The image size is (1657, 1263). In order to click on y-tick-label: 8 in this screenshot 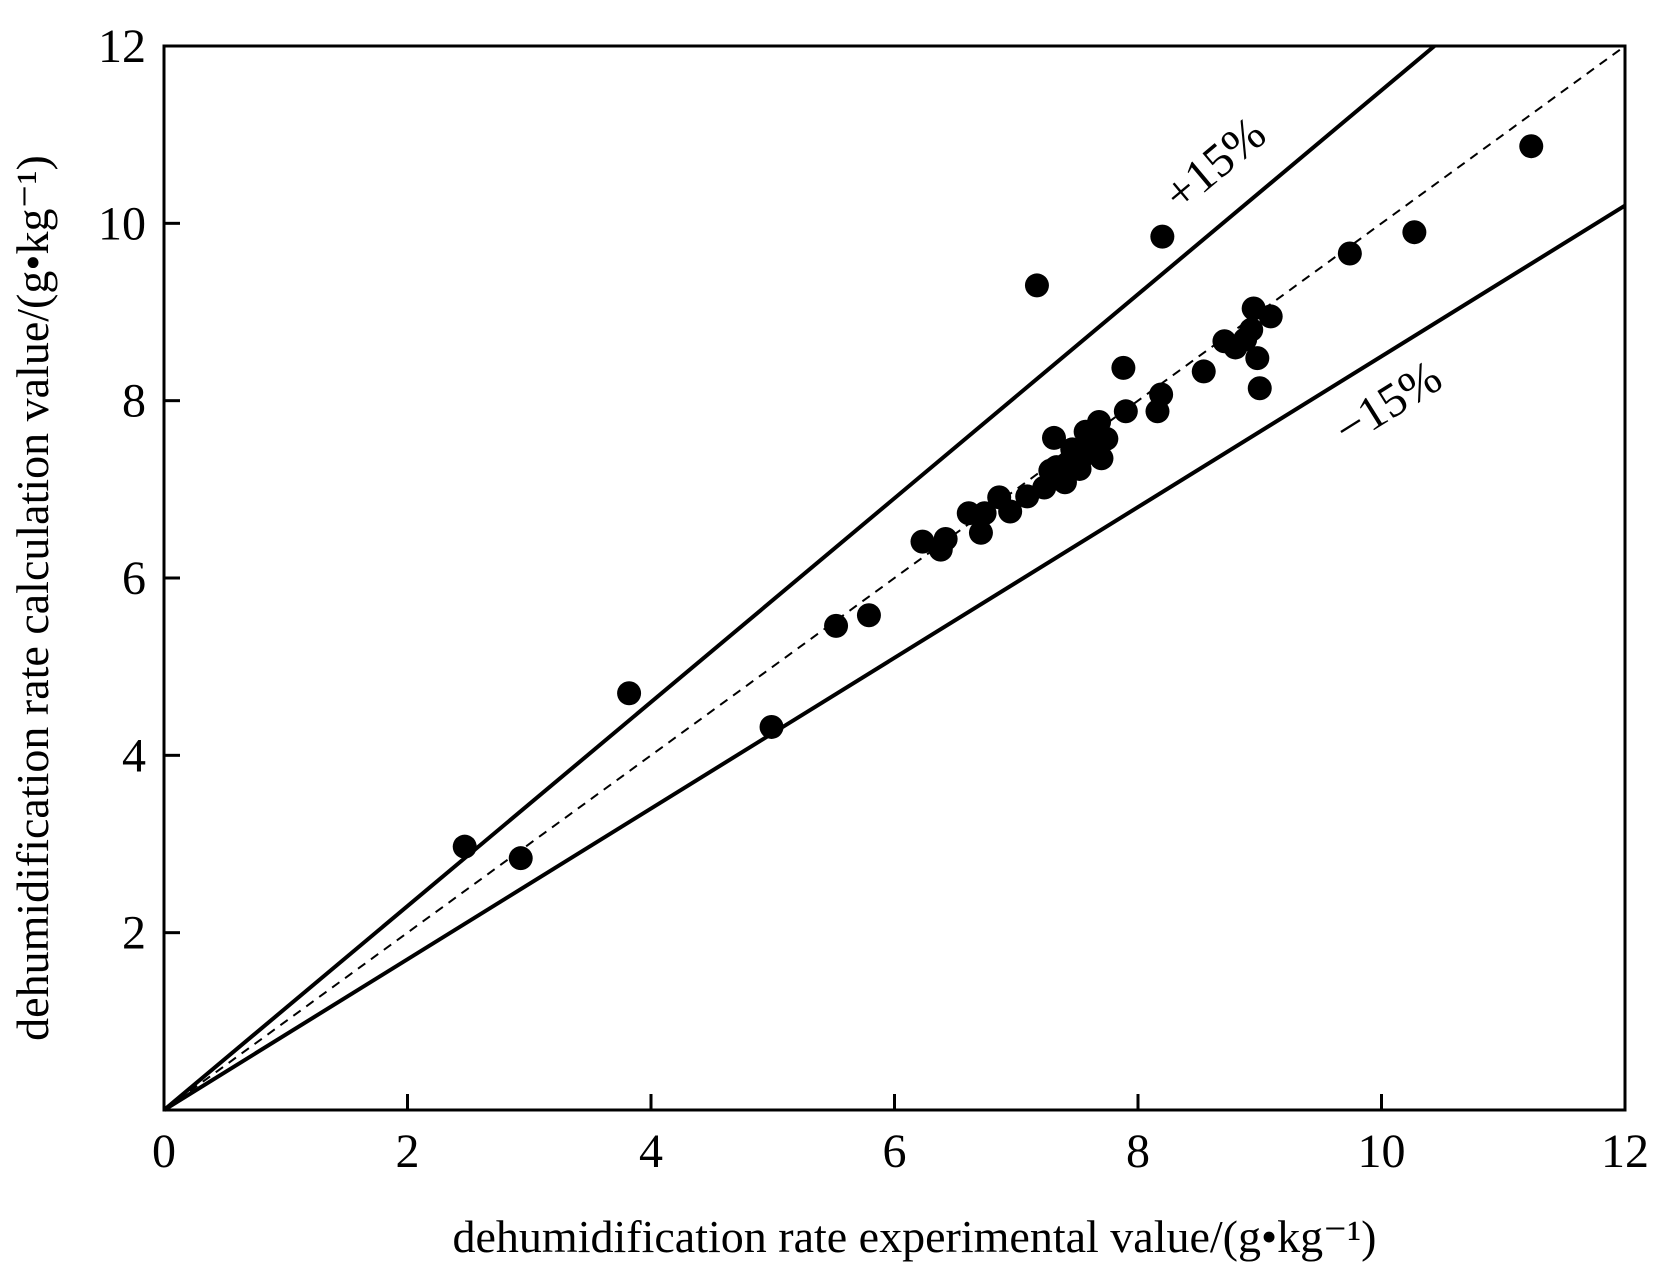, I will do `click(134, 401)`.